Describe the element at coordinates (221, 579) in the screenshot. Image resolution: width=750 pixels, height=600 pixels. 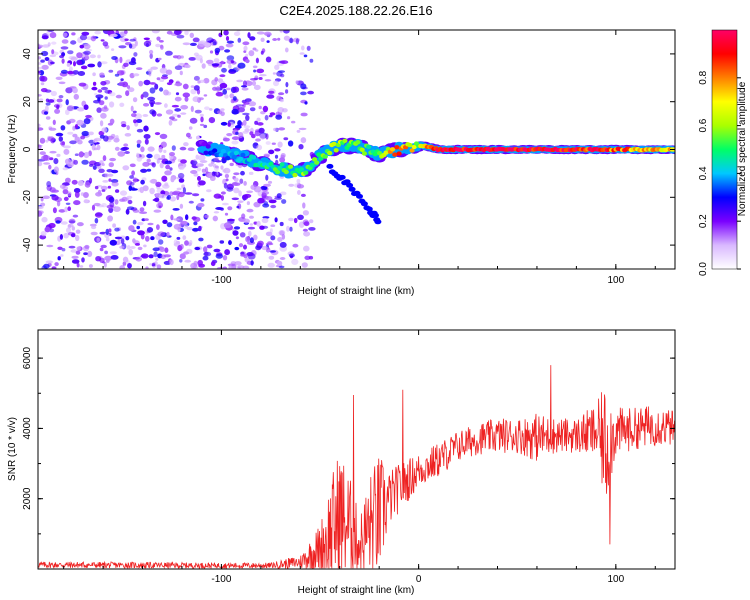
I see `x-tick-label: -100` at that location.